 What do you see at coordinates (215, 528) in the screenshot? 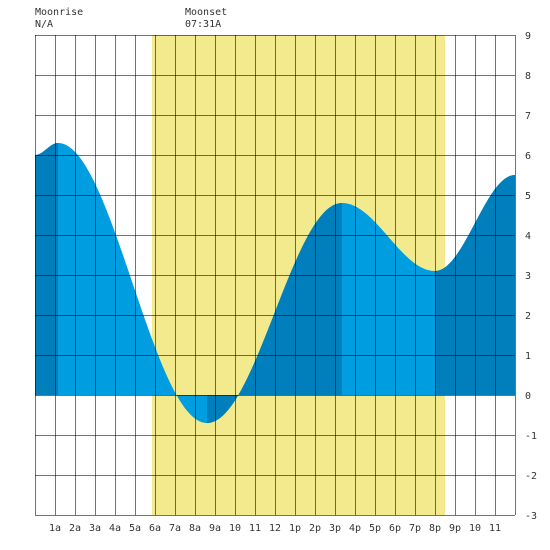
I see `x-tick-label: 9a` at bounding box center [215, 528].